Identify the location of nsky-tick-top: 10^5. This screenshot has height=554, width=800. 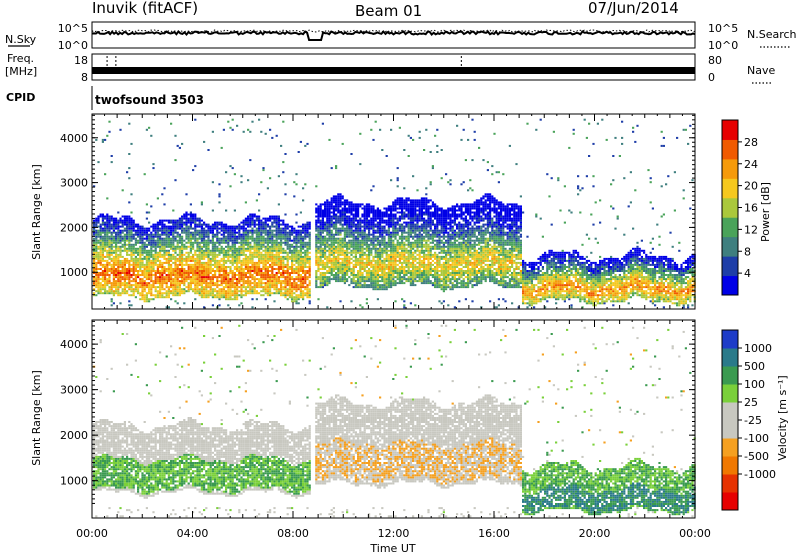
(73, 28).